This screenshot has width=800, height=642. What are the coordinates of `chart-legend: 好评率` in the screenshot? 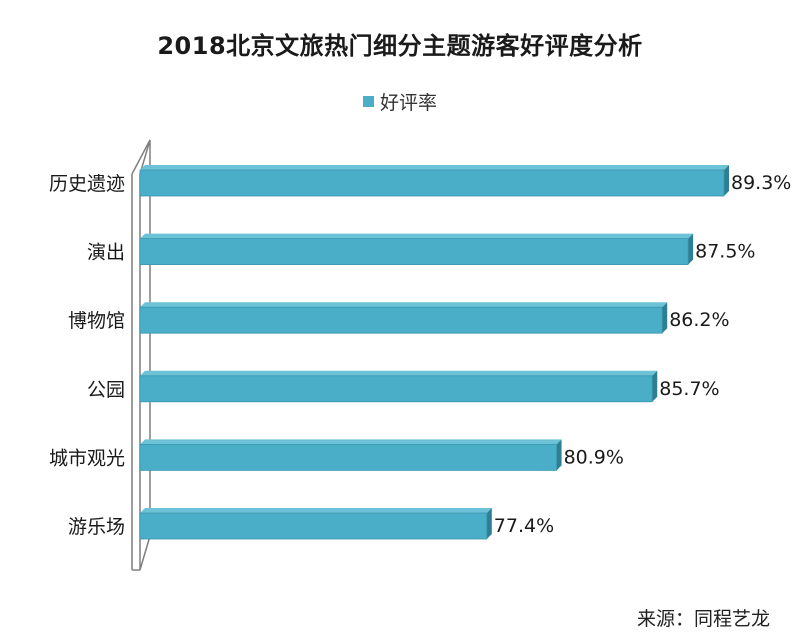 It's located at (400, 101).